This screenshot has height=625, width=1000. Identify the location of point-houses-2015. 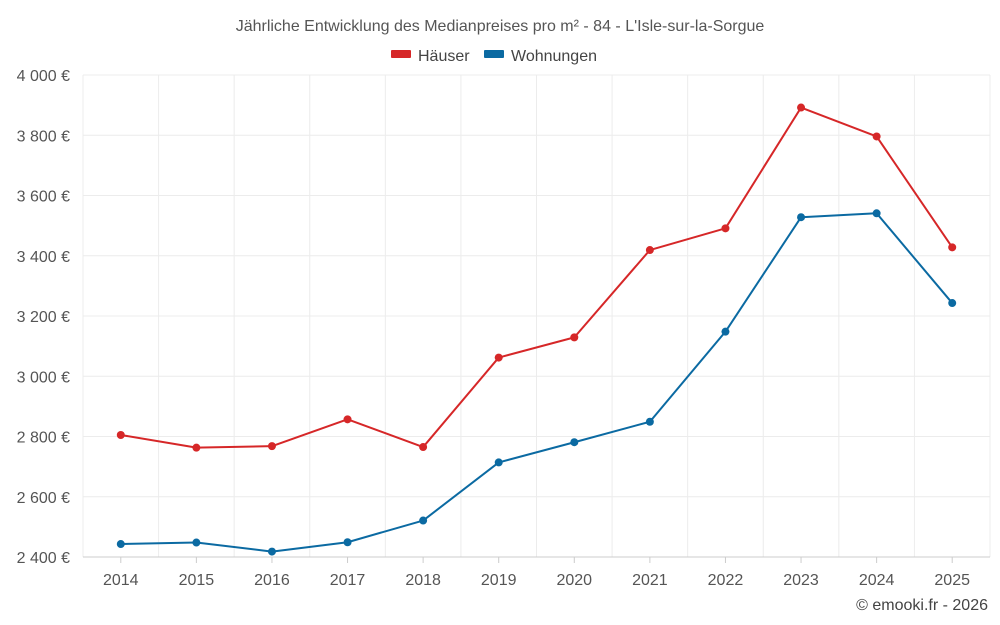
(196, 447).